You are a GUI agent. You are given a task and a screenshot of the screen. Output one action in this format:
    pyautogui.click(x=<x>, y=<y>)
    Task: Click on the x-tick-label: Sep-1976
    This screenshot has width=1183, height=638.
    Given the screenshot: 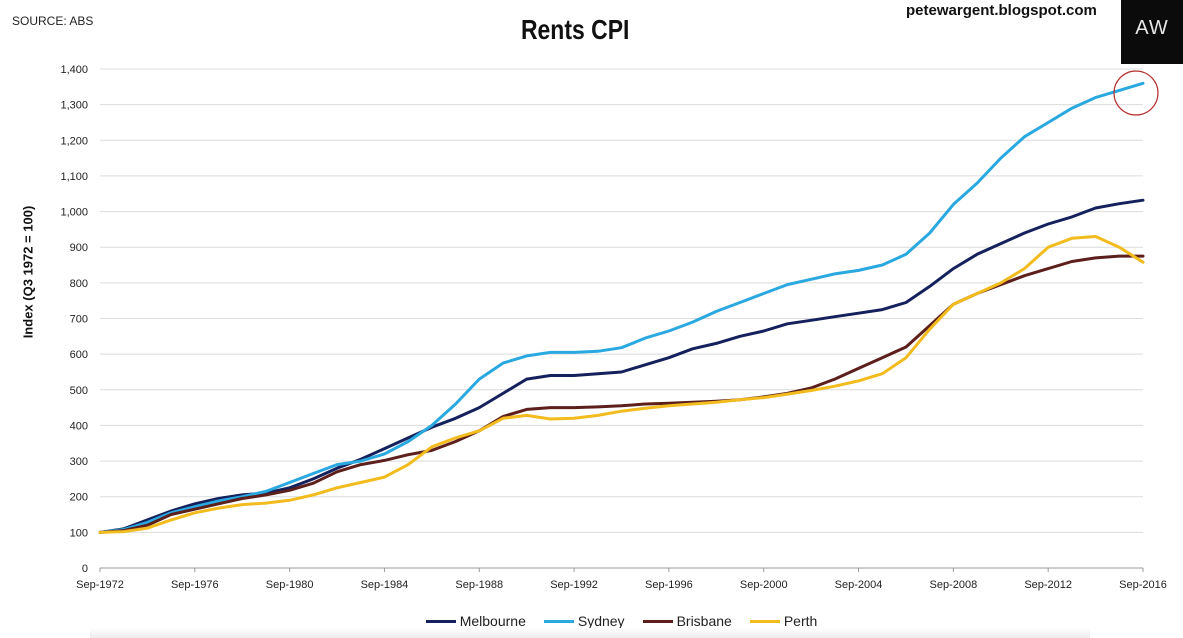 What is the action you would take?
    pyautogui.click(x=195, y=585)
    